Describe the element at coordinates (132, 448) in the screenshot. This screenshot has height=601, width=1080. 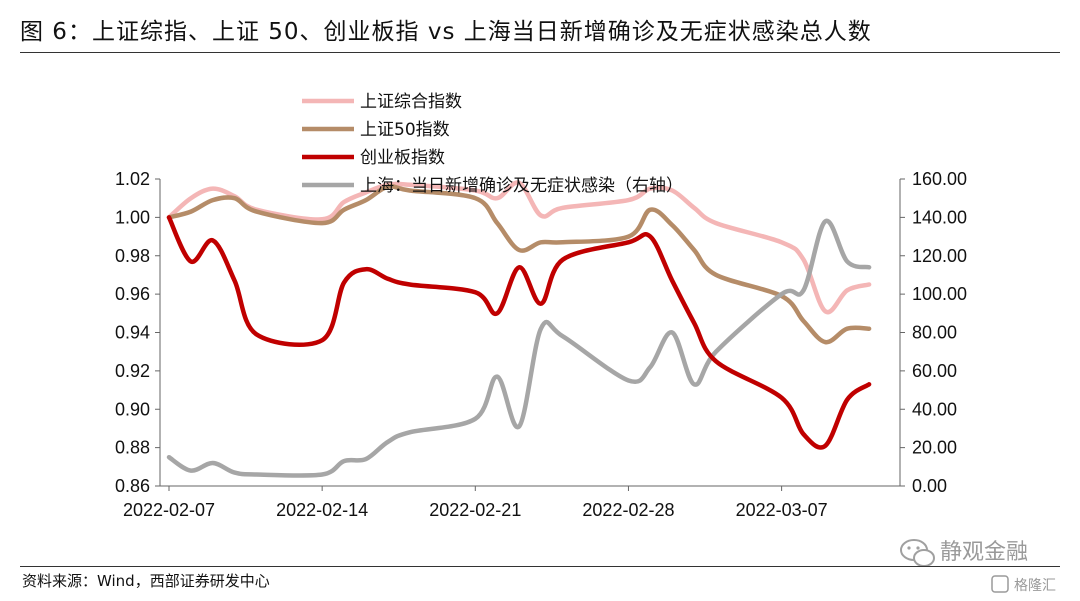
I see `left-tick-label: 0.88` at that location.